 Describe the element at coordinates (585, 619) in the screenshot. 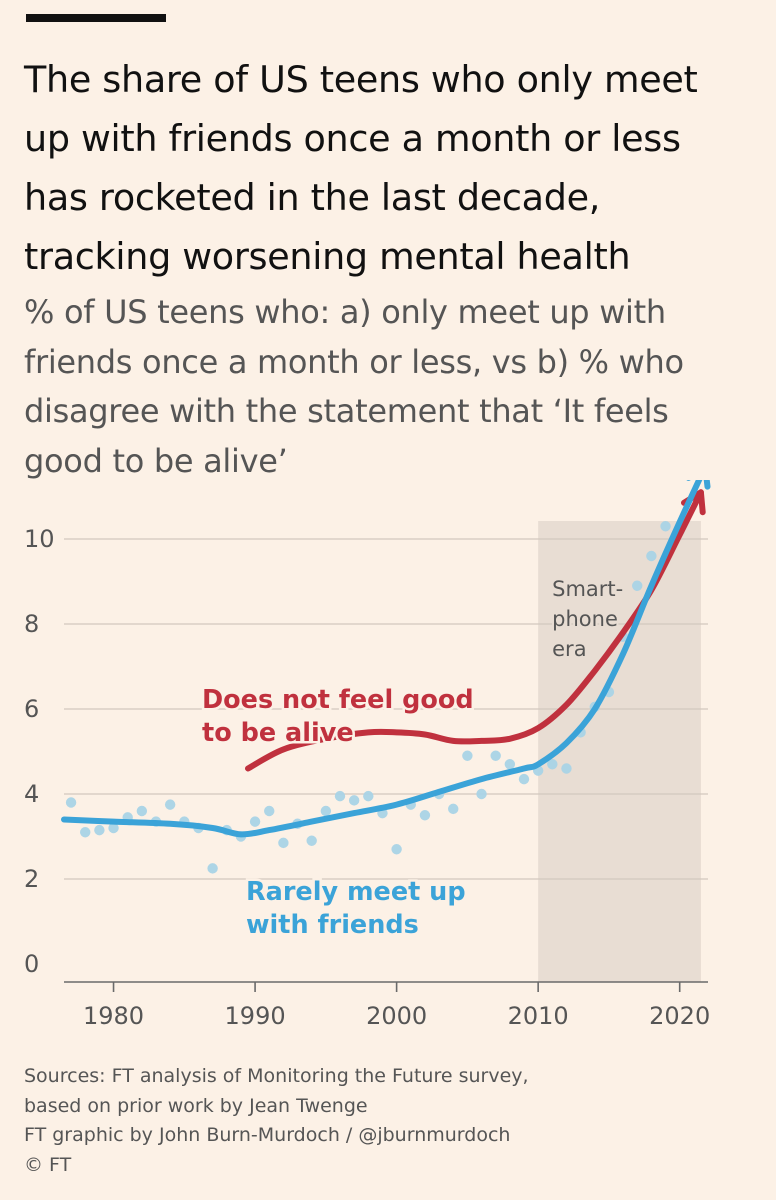

I see `shaded-region-label: phone` at that location.